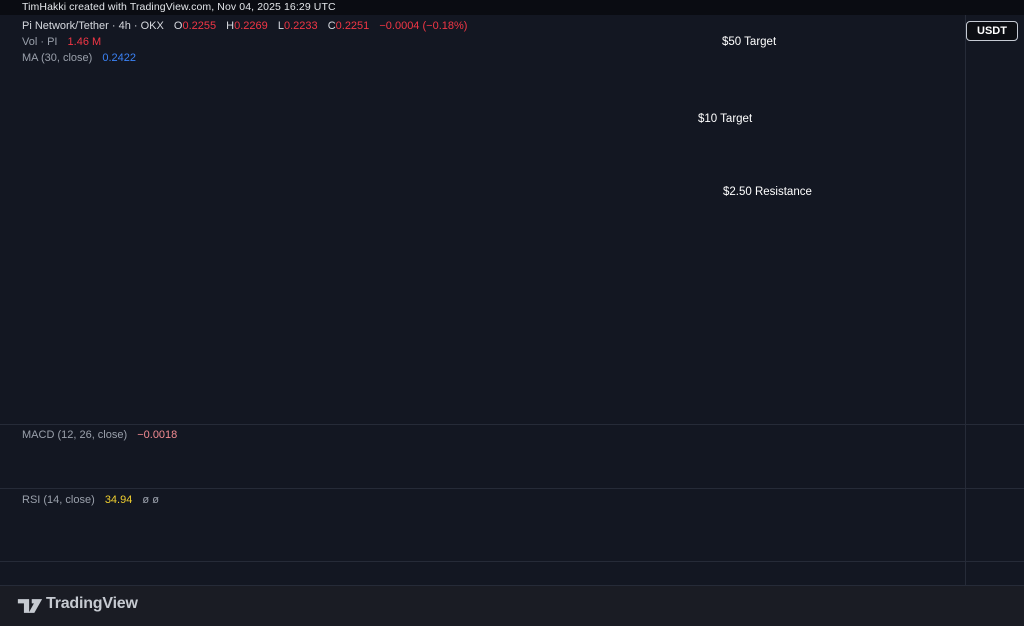 The image size is (1024, 626). Describe the element at coordinates (423, 26) in the screenshot. I see `change-value: −0.0004 (−0.18%)` at that location.